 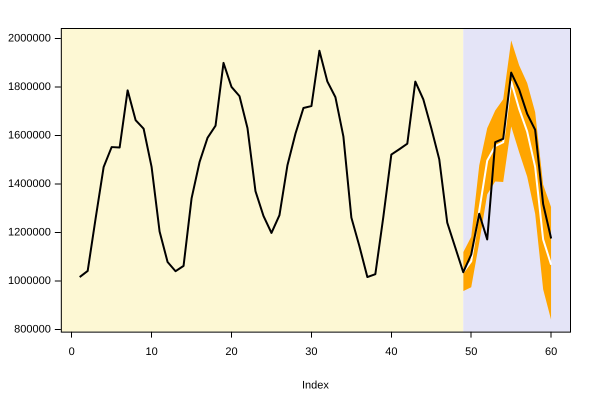 What do you see at coordinates (29, 38) in the screenshot?
I see `y-tick-label: 2000000` at bounding box center [29, 38].